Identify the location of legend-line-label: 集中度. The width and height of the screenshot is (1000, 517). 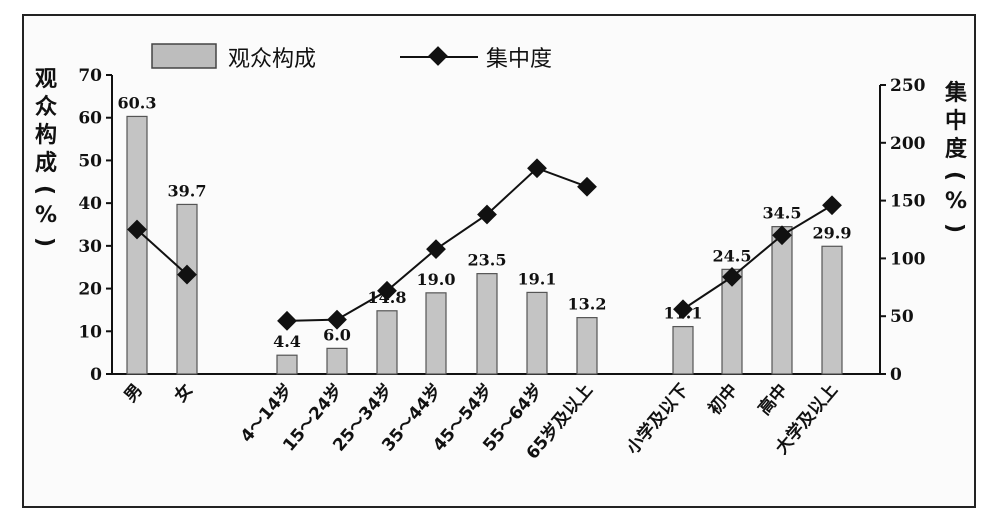
(519, 59).